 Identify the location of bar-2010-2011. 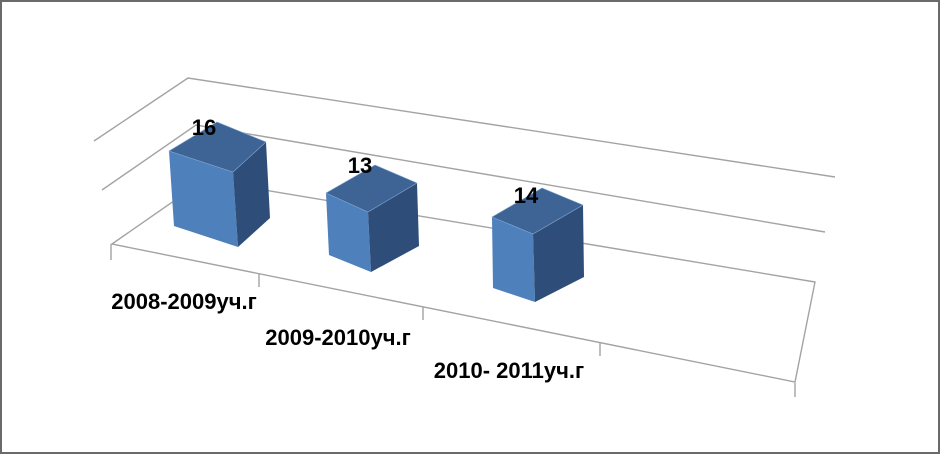
(537, 244).